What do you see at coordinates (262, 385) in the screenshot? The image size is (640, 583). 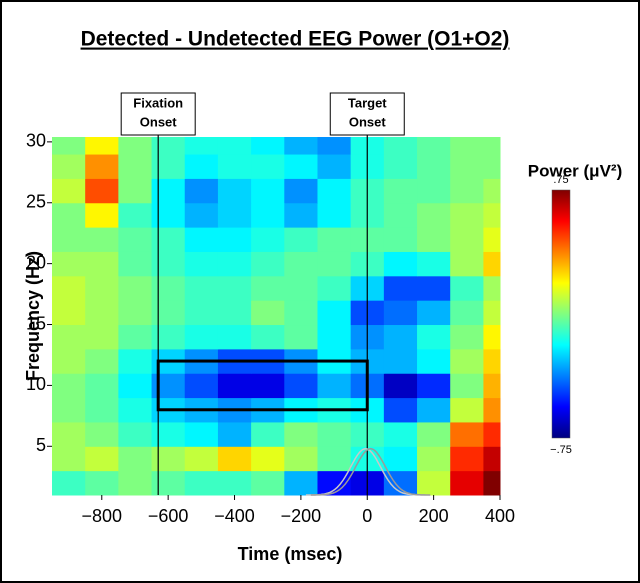 I see `roi-box` at bounding box center [262, 385].